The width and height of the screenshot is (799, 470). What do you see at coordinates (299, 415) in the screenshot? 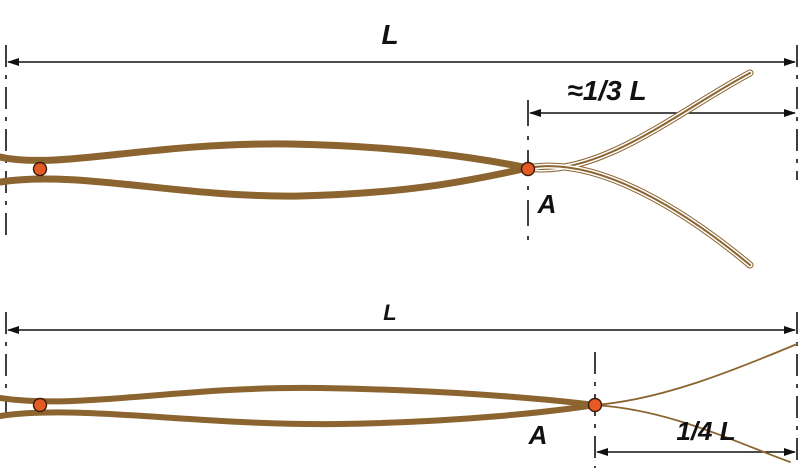
I see `bottom-rod-lower` at bounding box center [299, 415].